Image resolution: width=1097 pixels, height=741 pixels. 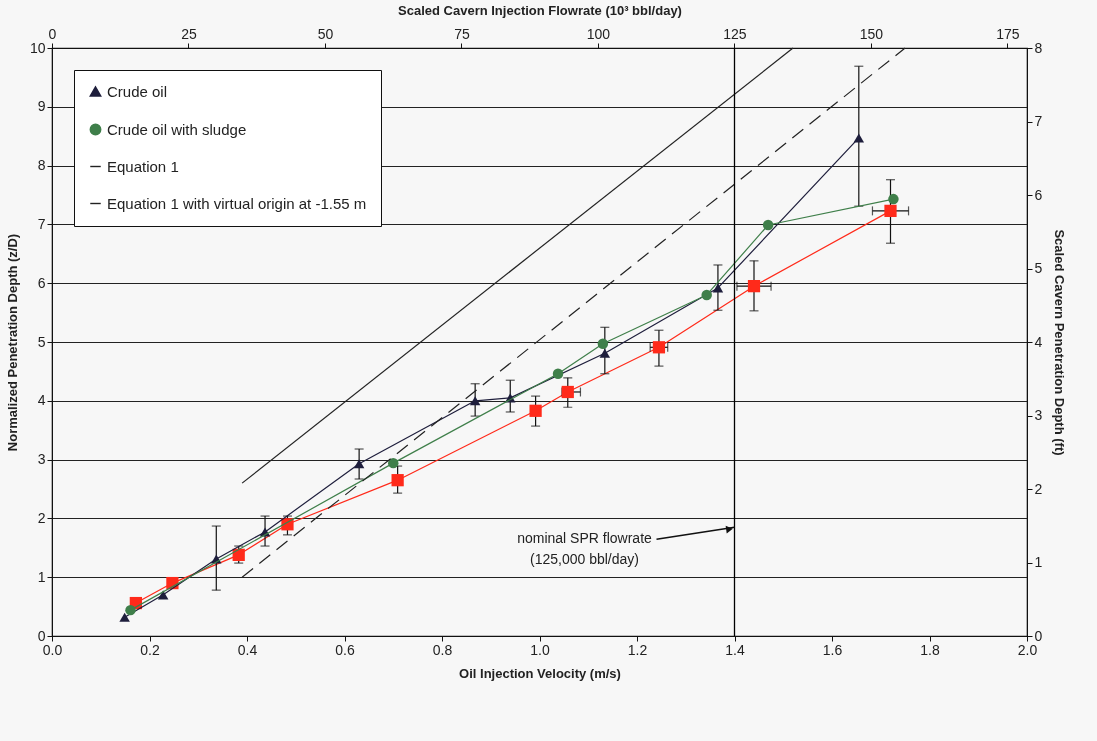 I want to click on legend-label: Equation 1, so click(x=143, y=166).